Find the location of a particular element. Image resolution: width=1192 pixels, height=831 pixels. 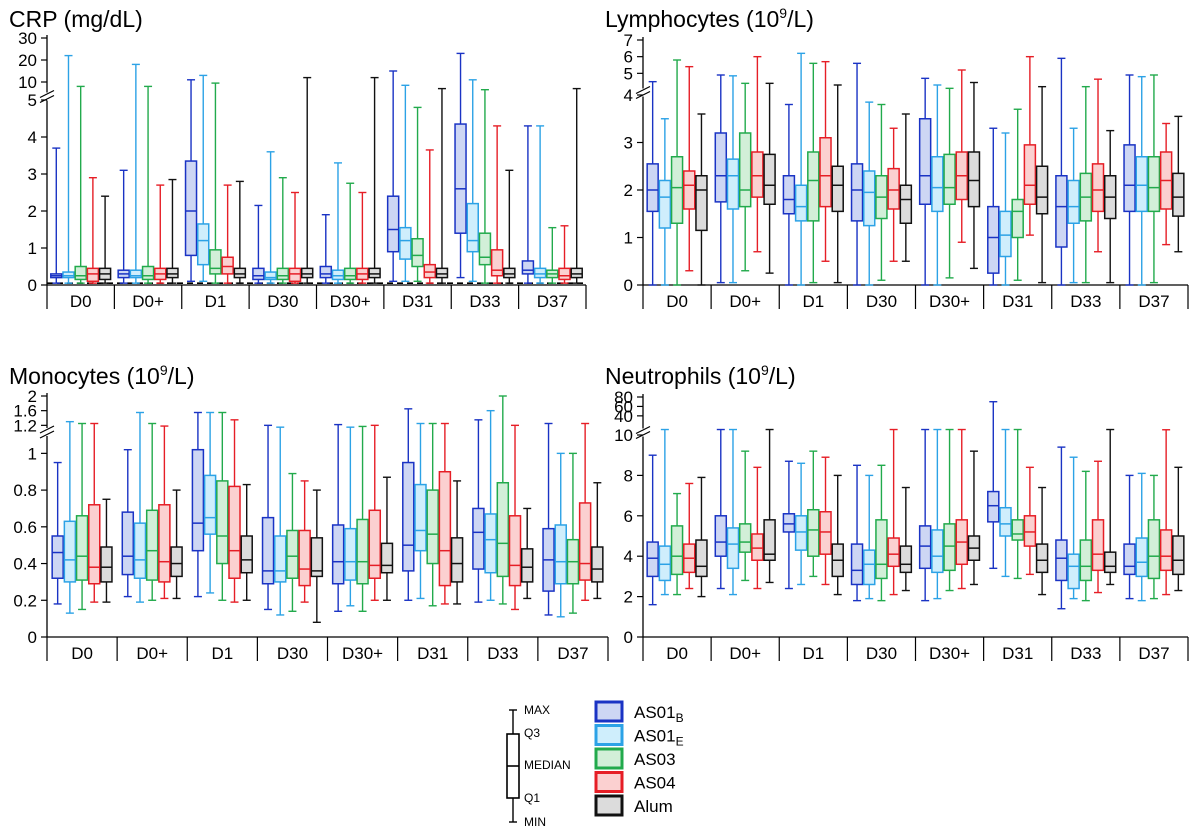

y-tick-label: 0.8 is located at coordinates (25, 490).